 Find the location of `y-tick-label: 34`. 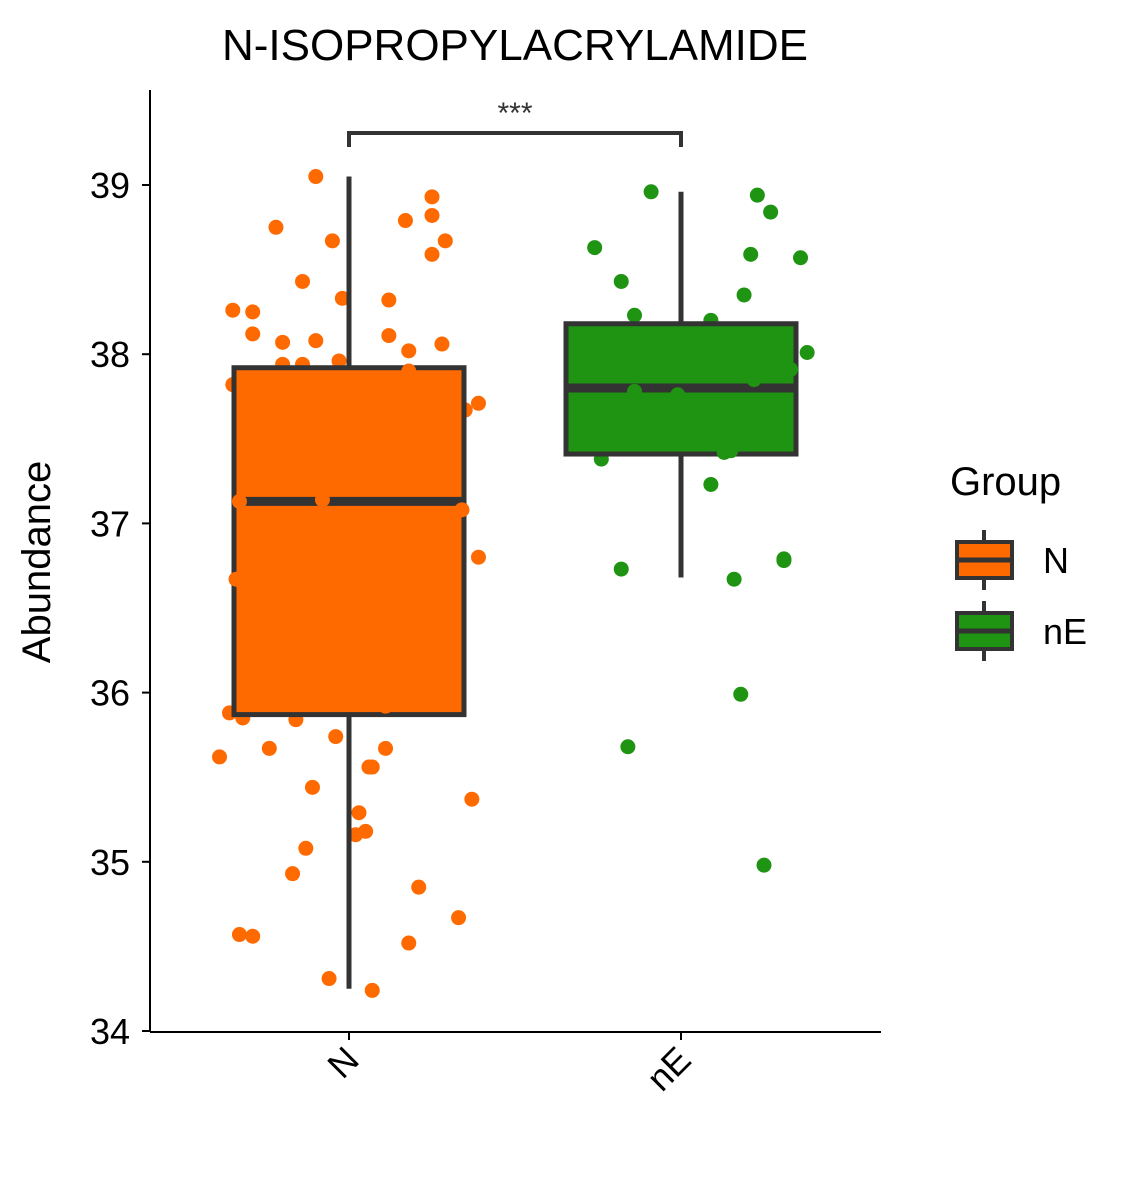

y-tick-label: 34 is located at coordinates (110, 1031).